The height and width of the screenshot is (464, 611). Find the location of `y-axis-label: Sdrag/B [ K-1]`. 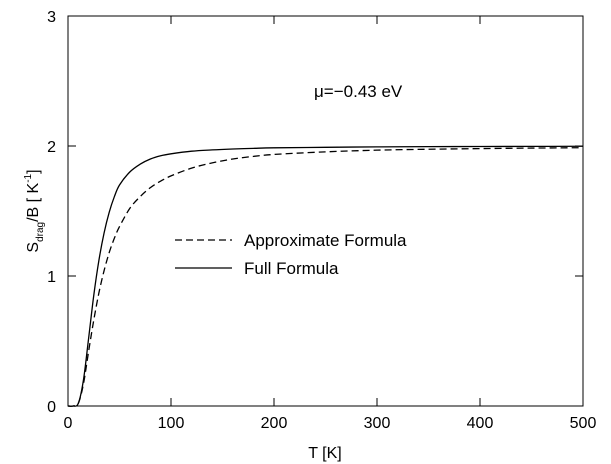

y-axis-label: Sdrag/B [ K-1] is located at coordinates (34, 210).